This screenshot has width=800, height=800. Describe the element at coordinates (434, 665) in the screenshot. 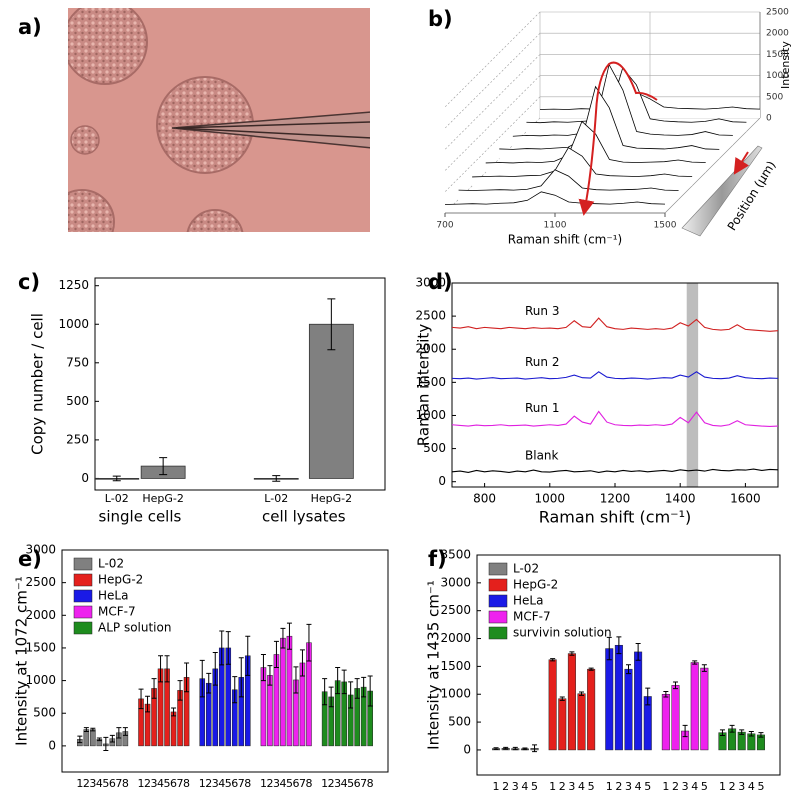

I see `y-axis-title: Intensity at 1435 cm⁻¹` at that location.